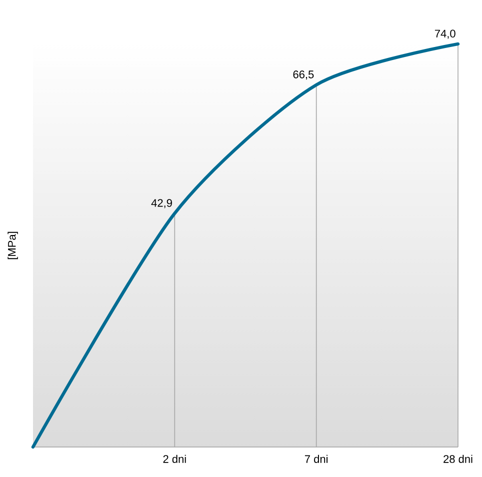  I want to click on data-label: 74,0, so click(445, 34).